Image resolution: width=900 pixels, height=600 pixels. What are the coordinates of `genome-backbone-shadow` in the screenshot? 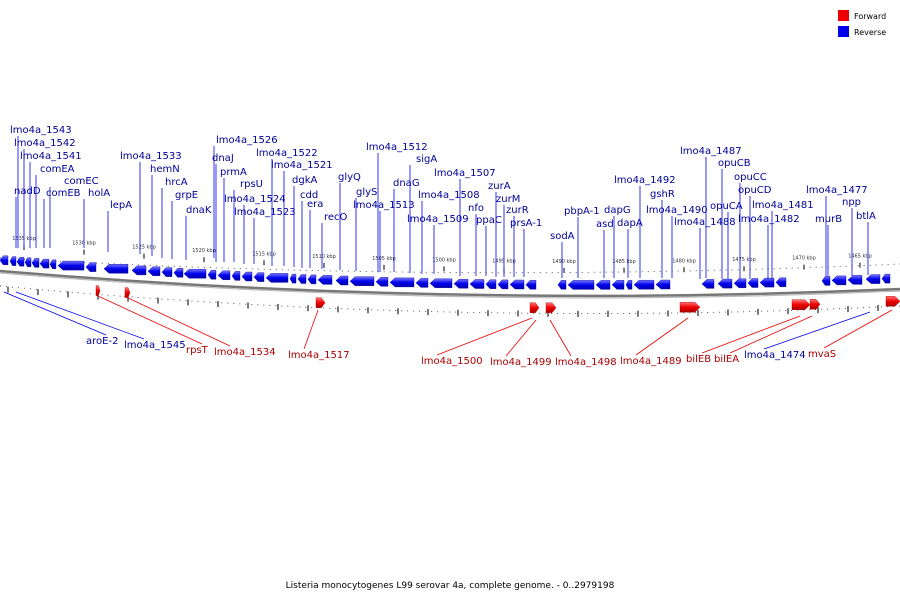 It's located at (450, 285).